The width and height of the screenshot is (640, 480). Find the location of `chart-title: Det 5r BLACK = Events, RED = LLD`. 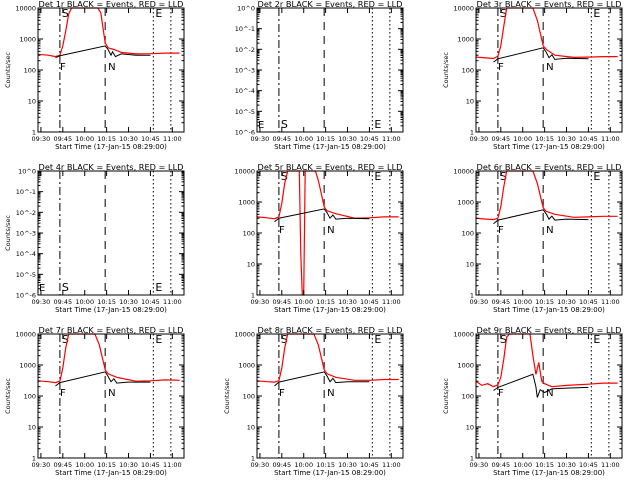

chart-title: Det 5r BLACK = Events, RED = LLD is located at coordinates (330, 167).